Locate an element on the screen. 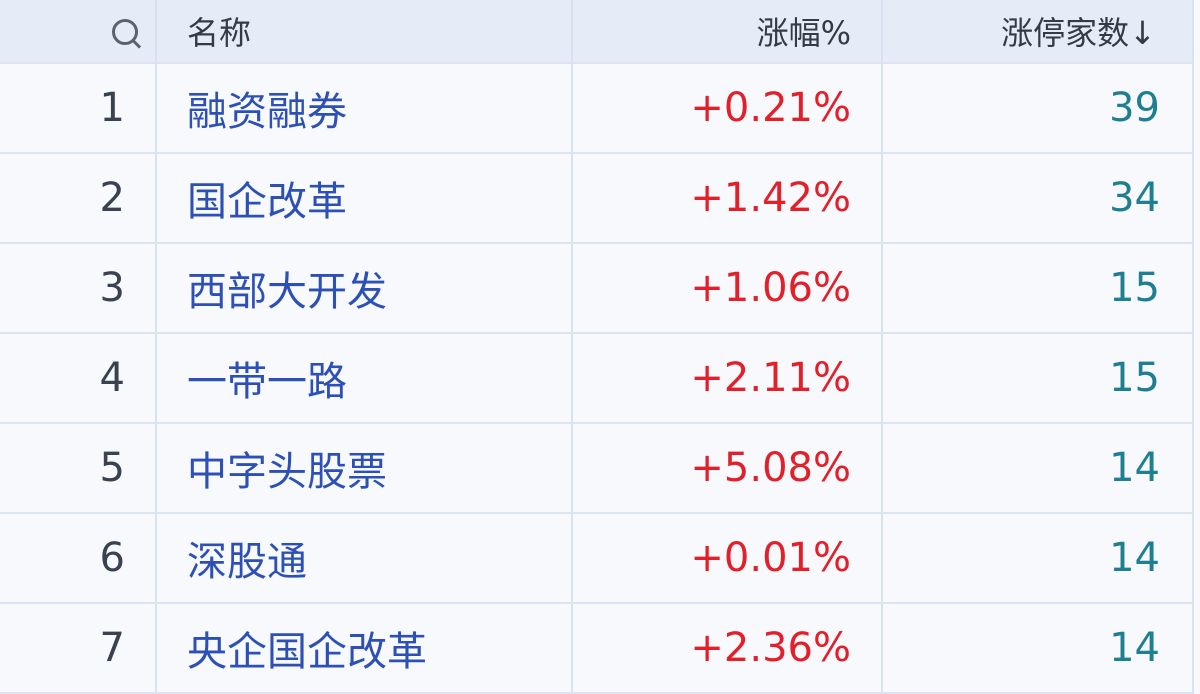 This screenshot has height=694, width=1200. table-row: 7 央企国企改革 +2.36% 14 is located at coordinates (597, 648).